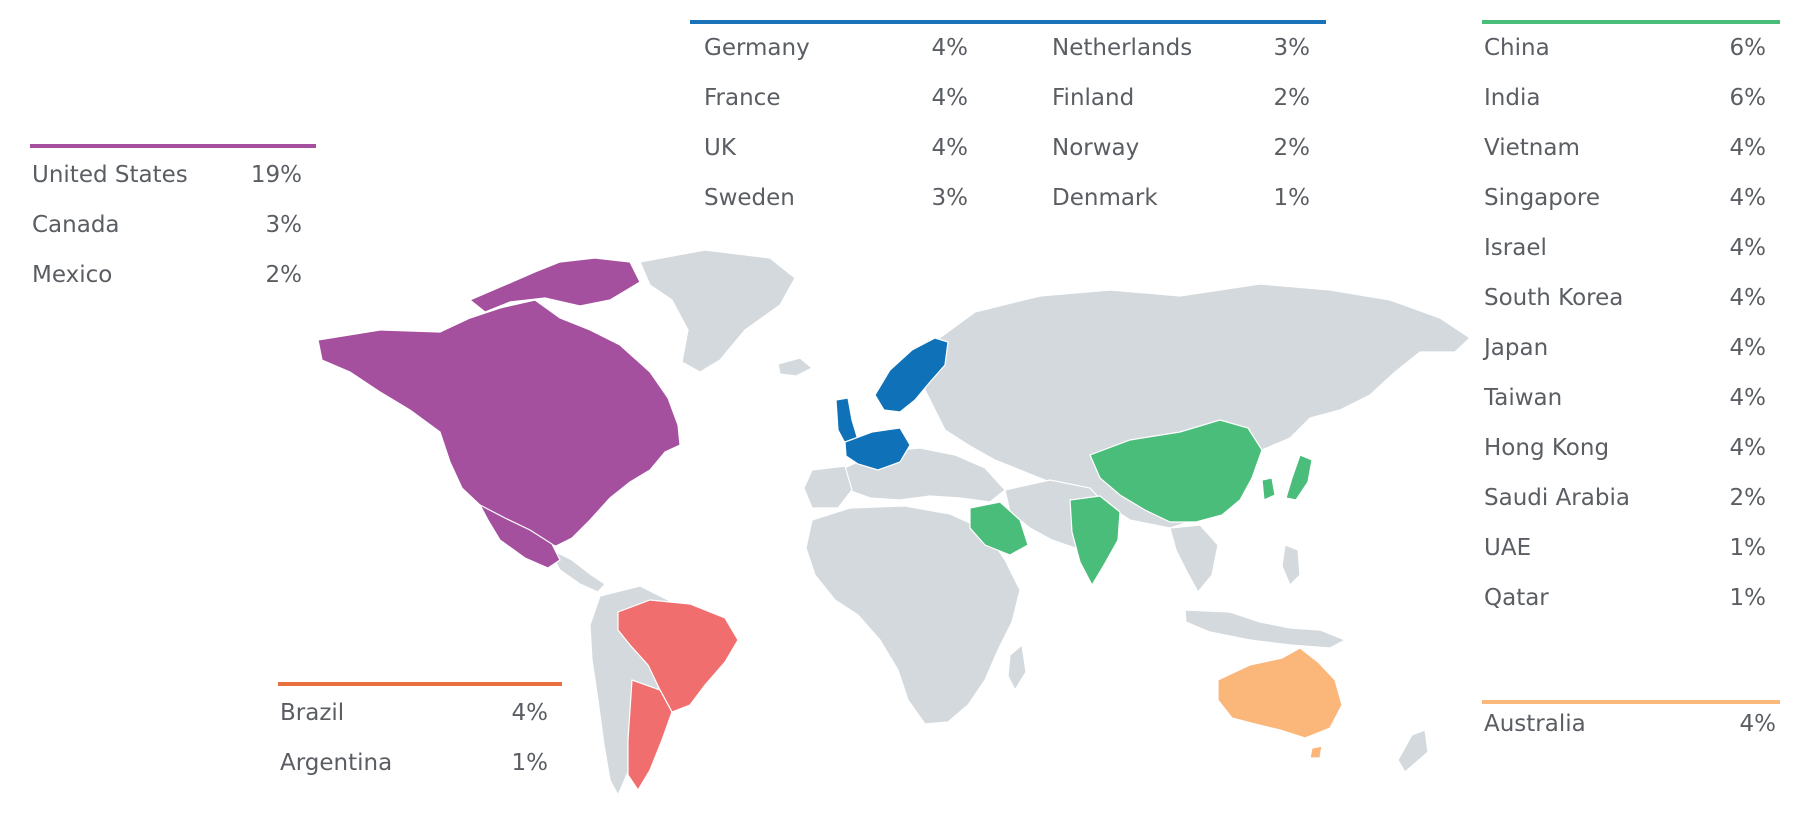  I want to click on asia-region, so click(1141, 503).